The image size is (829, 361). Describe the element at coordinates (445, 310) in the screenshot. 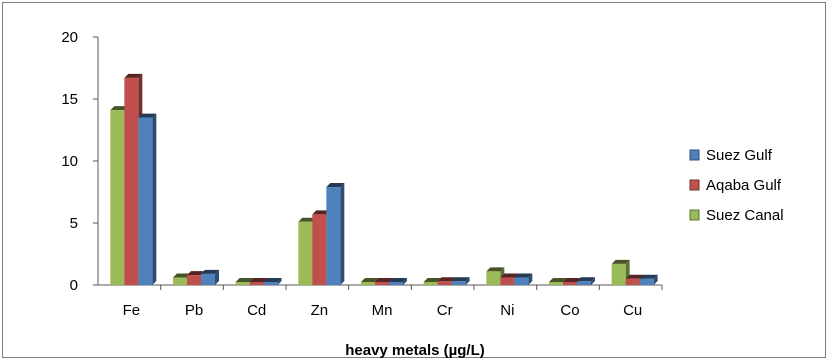

I see `x-tick-label: Cr` at that location.